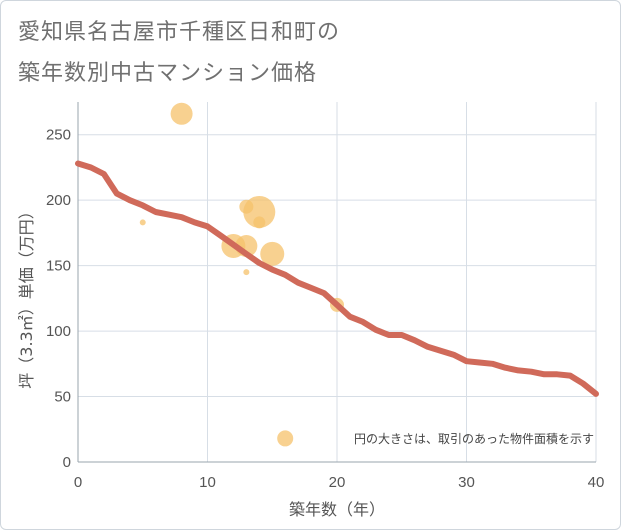 This screenshot has width=621, height=530. I want to click on y-axis-label: 坪（3.3㎡）単価（万円）, so click(26, 295).